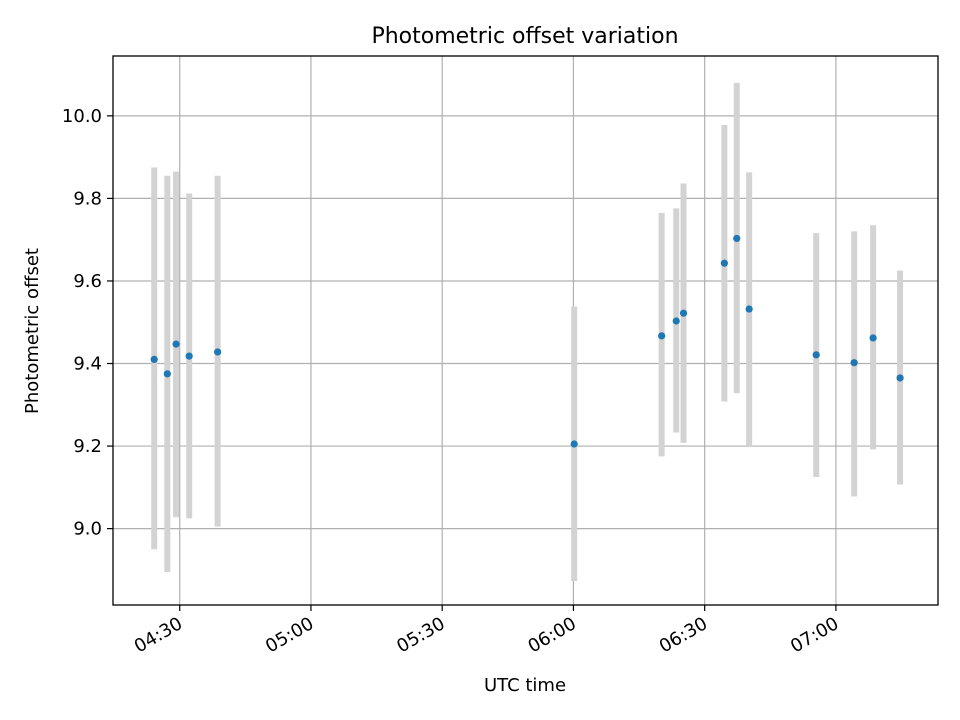  I want to click on x-axis-ticks: 04:30 05:00 05:30 06:00 06:30 07:00, so click(486, 631).